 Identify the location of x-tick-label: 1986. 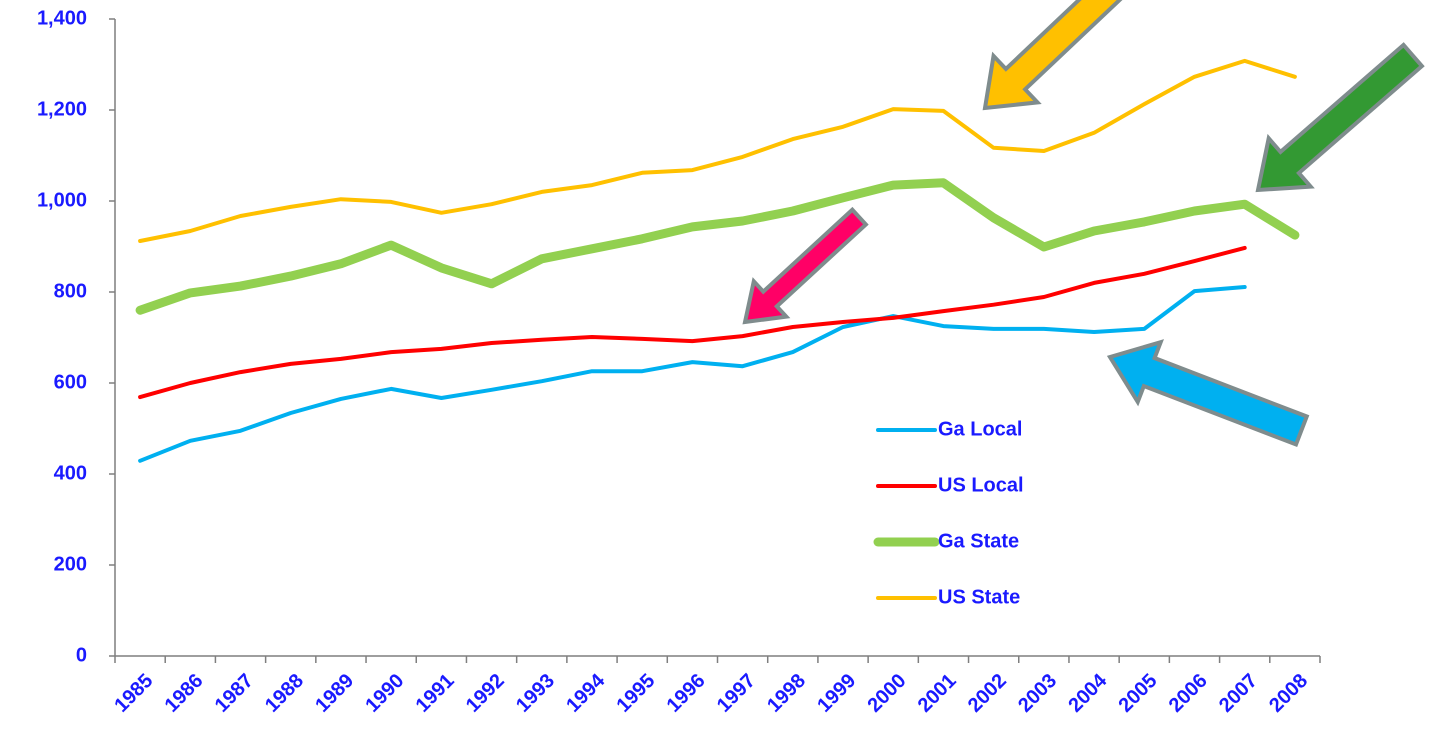
(184, 693).